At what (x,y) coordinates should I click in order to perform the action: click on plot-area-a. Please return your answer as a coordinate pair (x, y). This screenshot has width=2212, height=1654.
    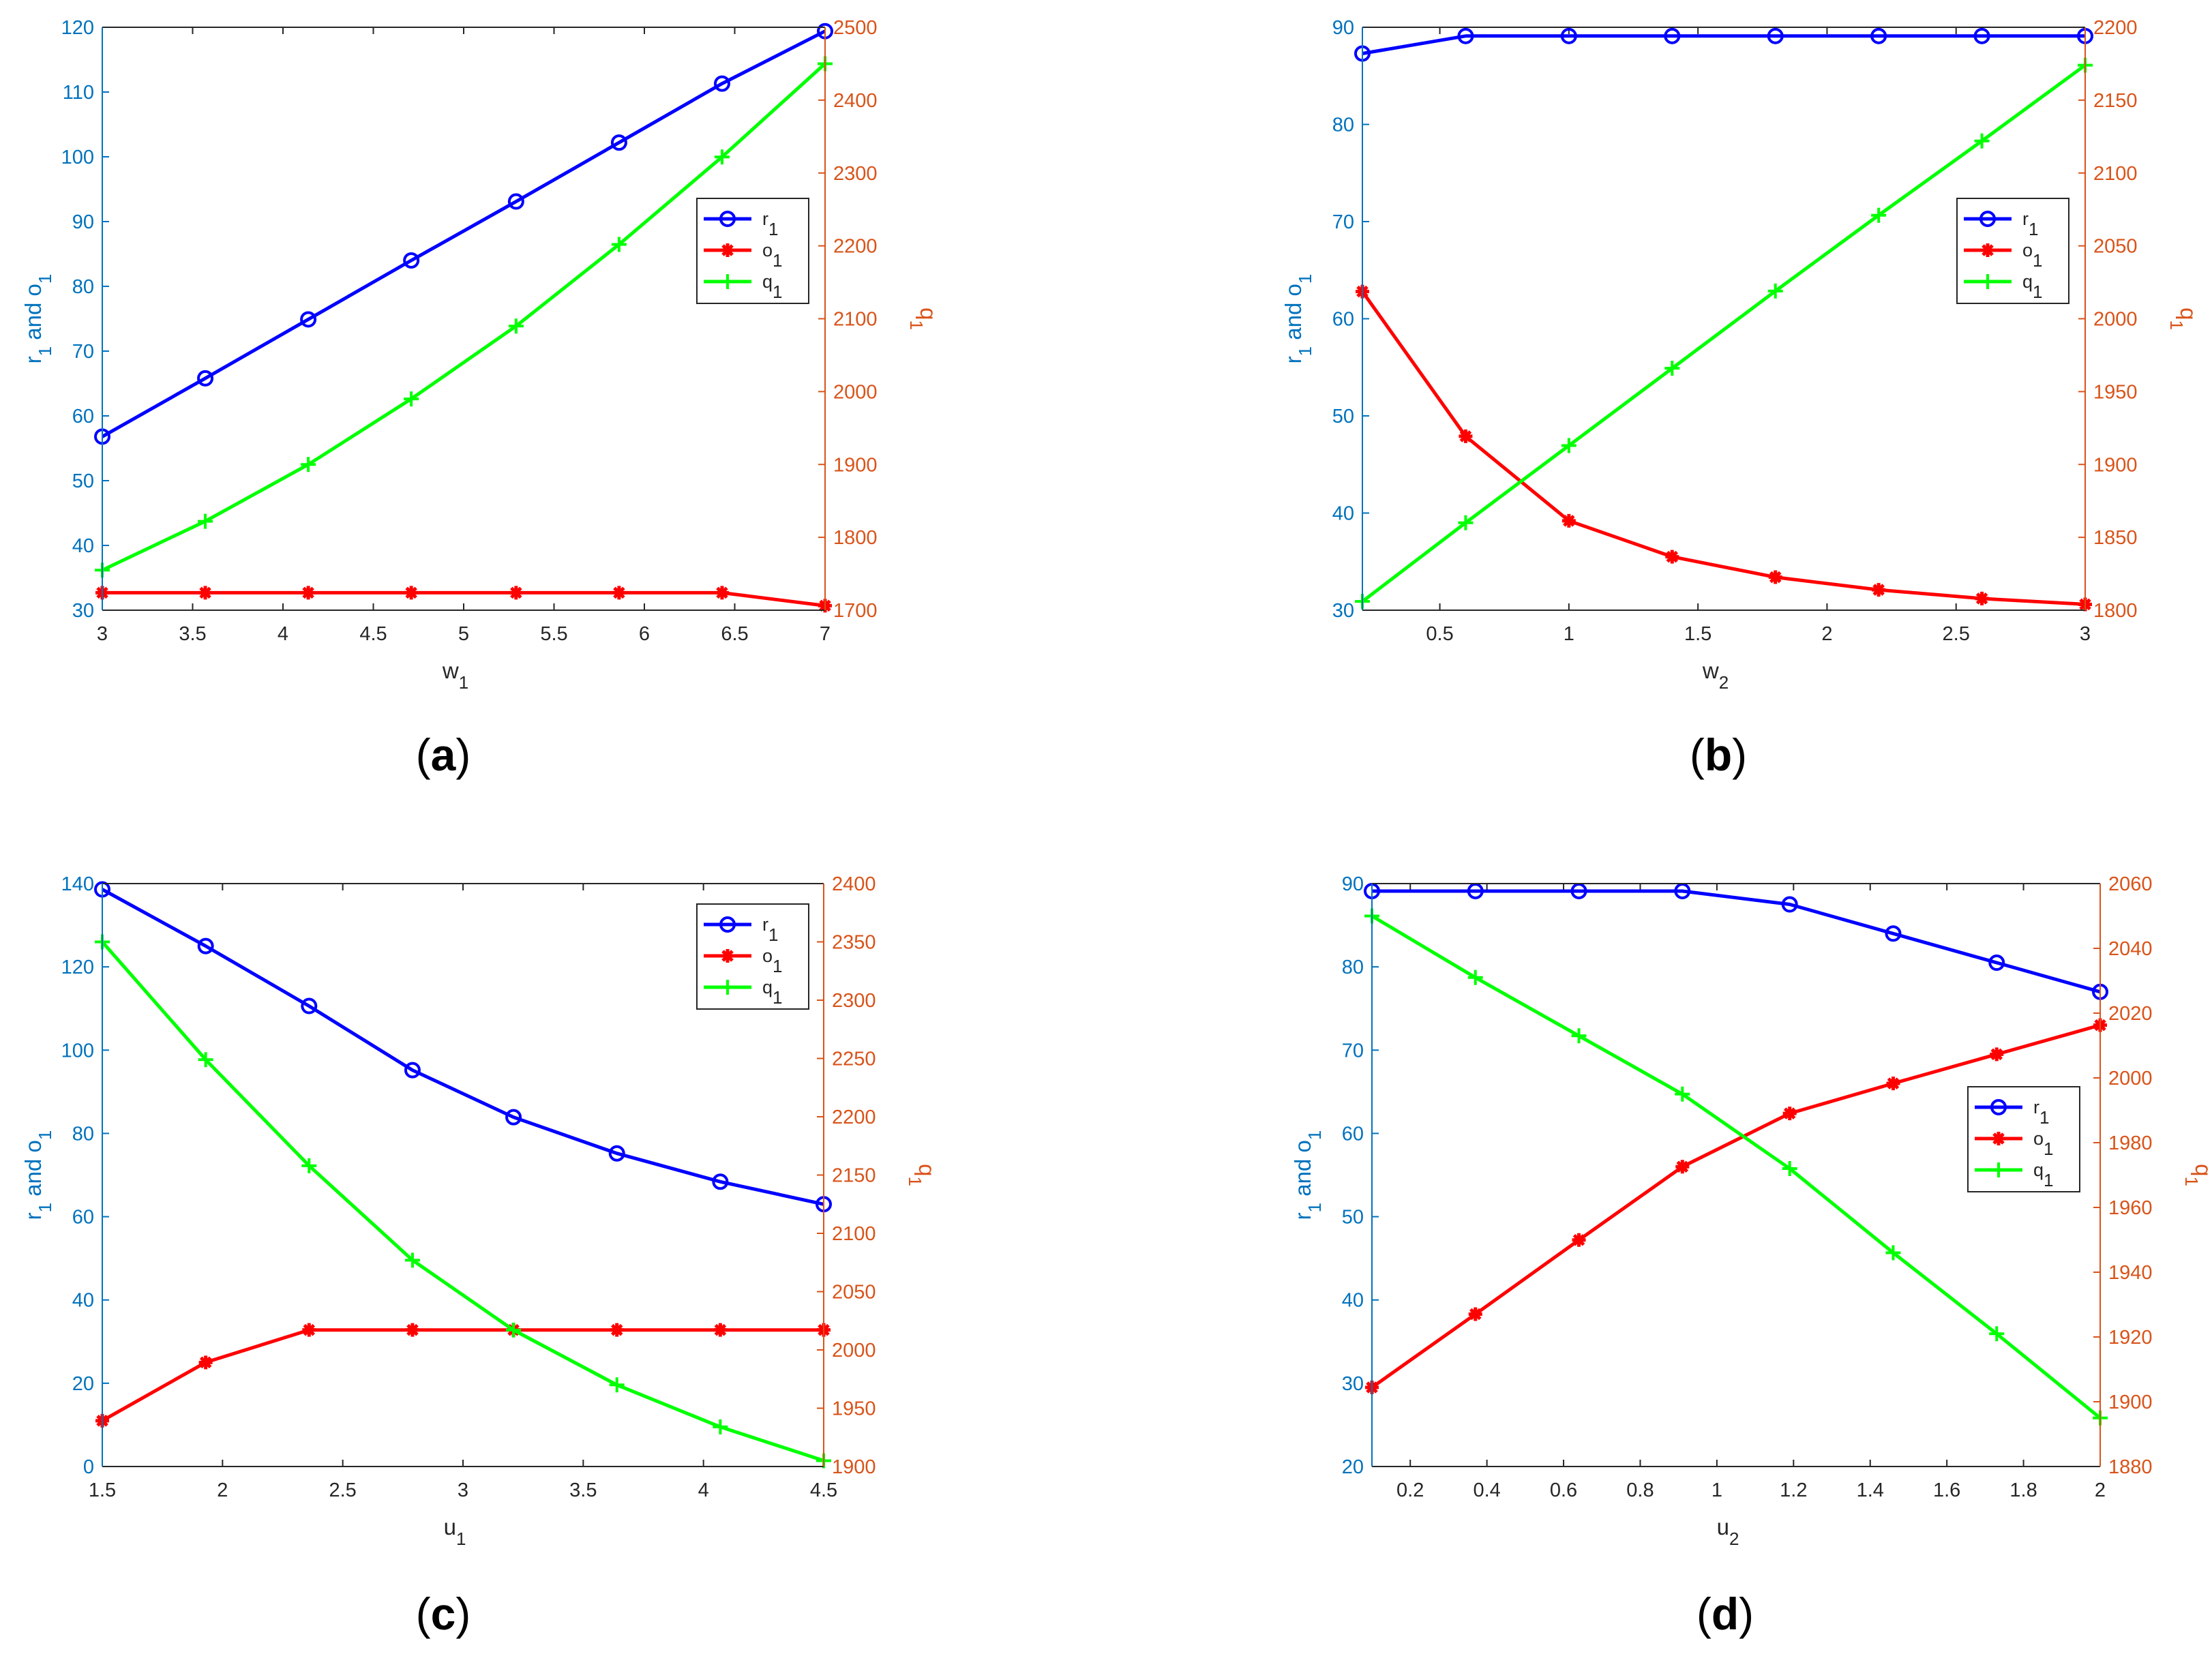
    Looking at the image, I should click on (463, 318).